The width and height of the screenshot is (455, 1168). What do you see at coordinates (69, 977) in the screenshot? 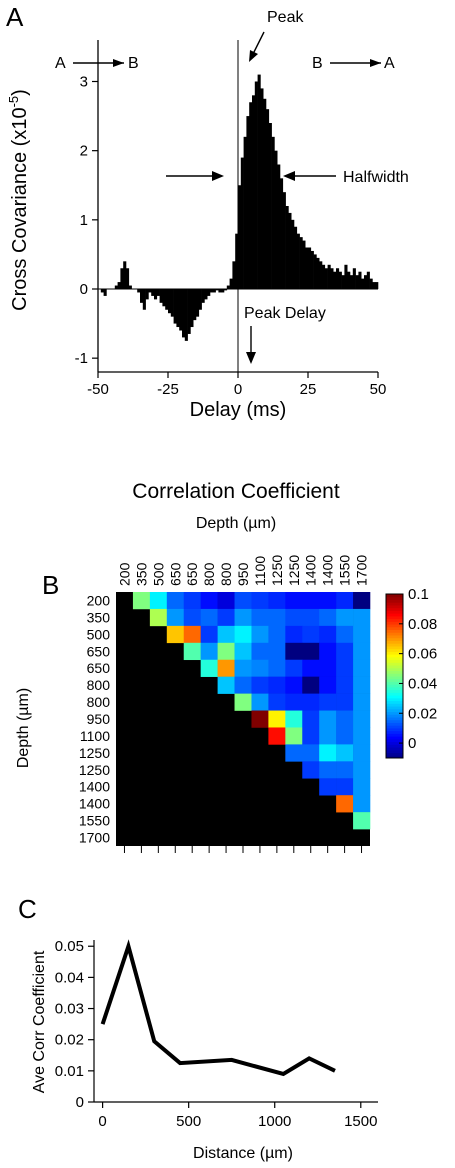
I see `y-tick-label: 0.04` at bounding box center [69, 977].